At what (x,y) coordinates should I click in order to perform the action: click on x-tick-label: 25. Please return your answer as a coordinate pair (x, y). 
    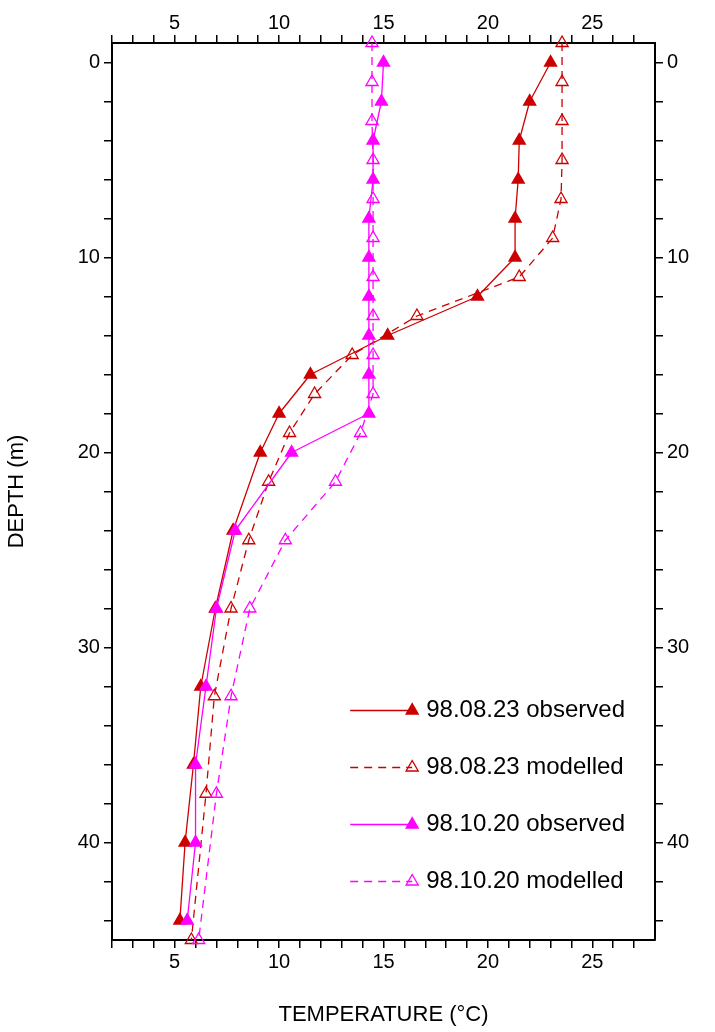
    Looking at the image, I should click on (592, 960).